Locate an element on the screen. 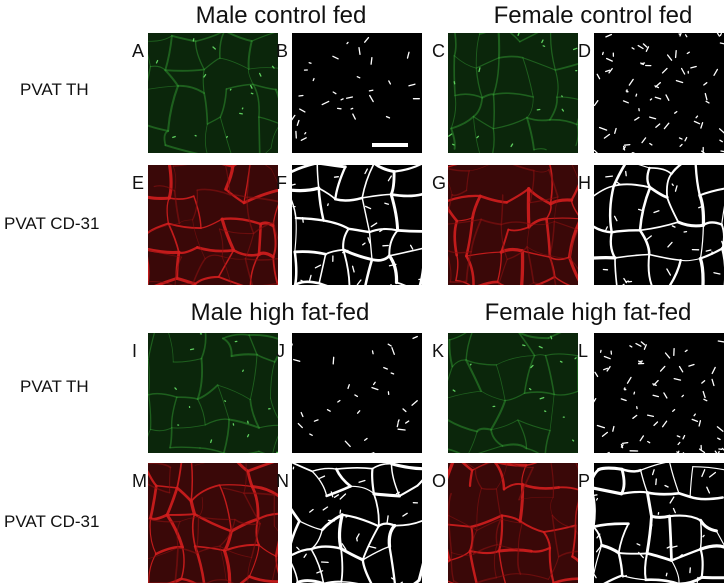 Image resolution: width=726 pixels, height=583 pixels. panel-letter-j: J is located at coordinates (280, 351).